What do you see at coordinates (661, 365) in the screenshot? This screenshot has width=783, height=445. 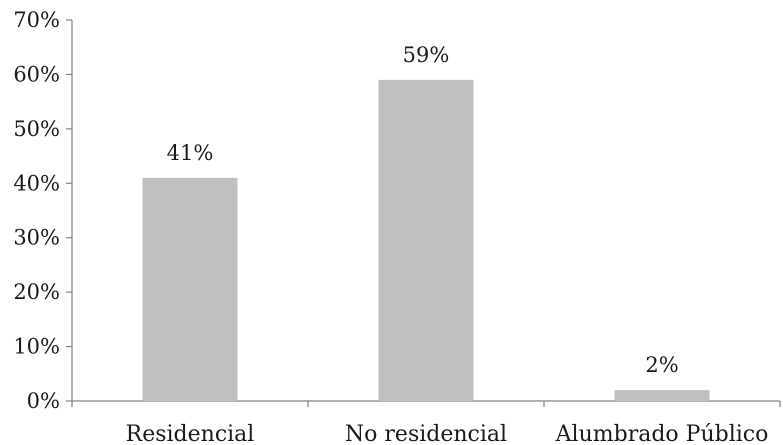 I see `data-label: 2%` at bounding box center [661, 365].